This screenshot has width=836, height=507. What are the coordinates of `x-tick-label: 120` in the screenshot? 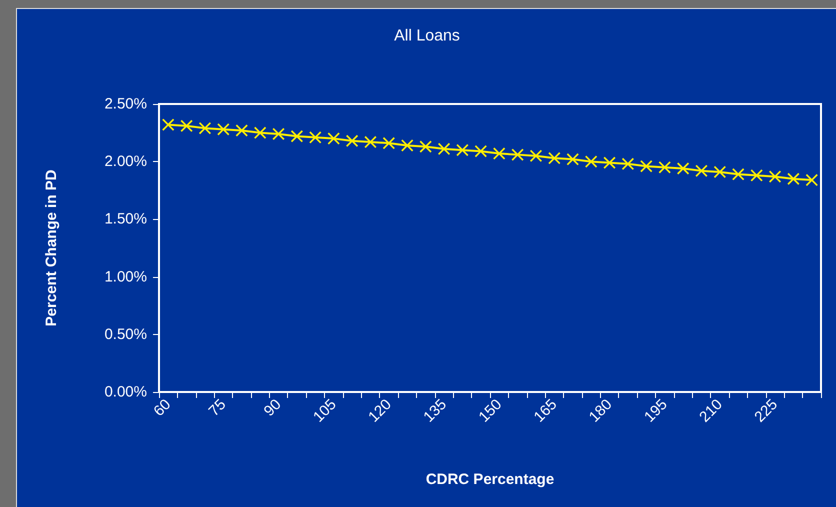 It's located at (380, 411).